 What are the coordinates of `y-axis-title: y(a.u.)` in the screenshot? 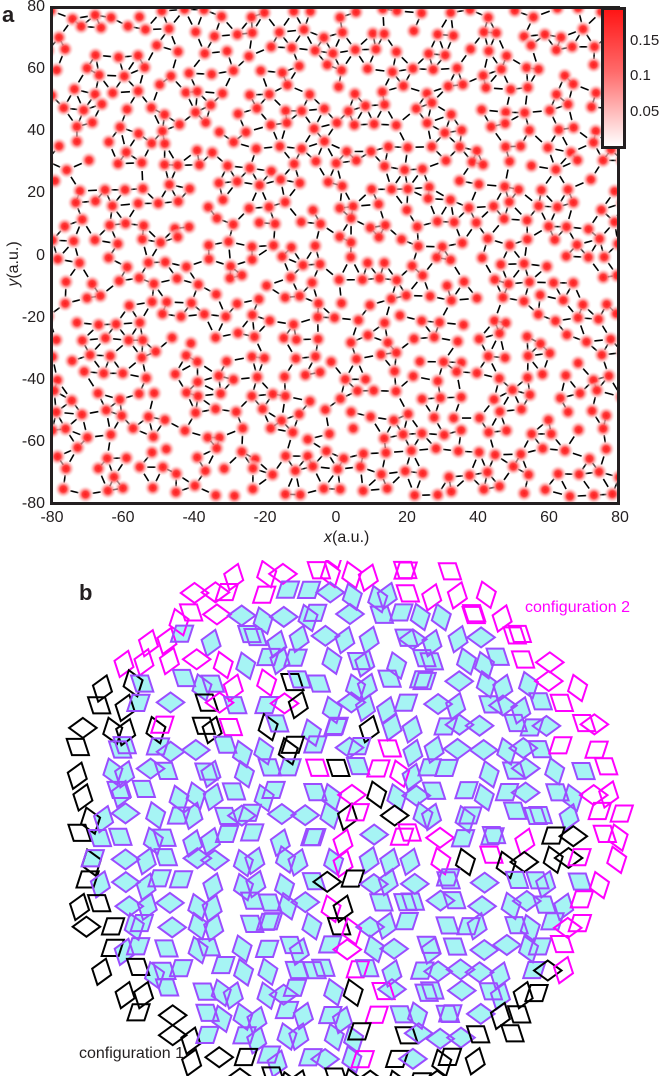 It's located at (14, 264).